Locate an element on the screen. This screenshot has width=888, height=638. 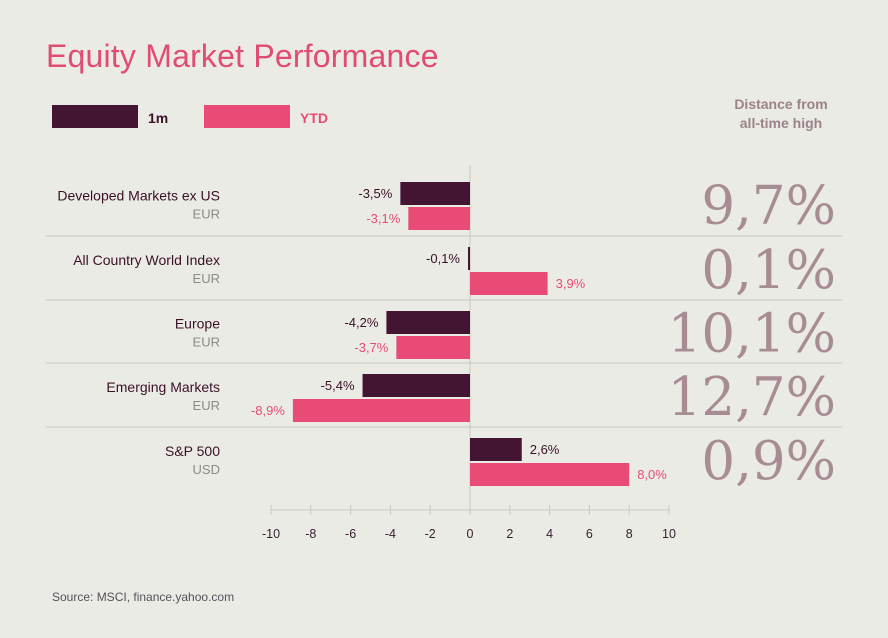
data-label-ytd: -3,1% is located at coordinates (383, 218).